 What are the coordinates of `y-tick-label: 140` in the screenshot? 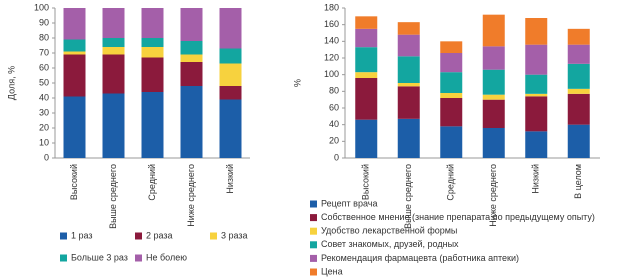 It's located at (331, 41).